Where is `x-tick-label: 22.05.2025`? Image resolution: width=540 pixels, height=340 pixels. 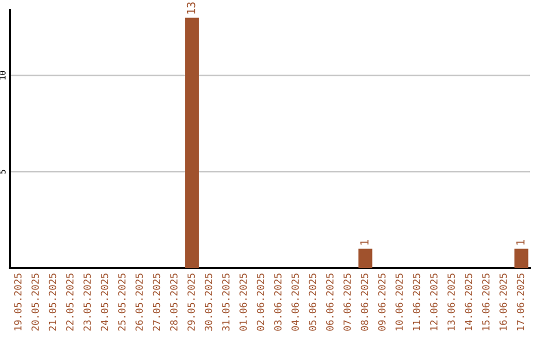
x-tick-label: 22.05.2025 is located at coordinates (70, 302).